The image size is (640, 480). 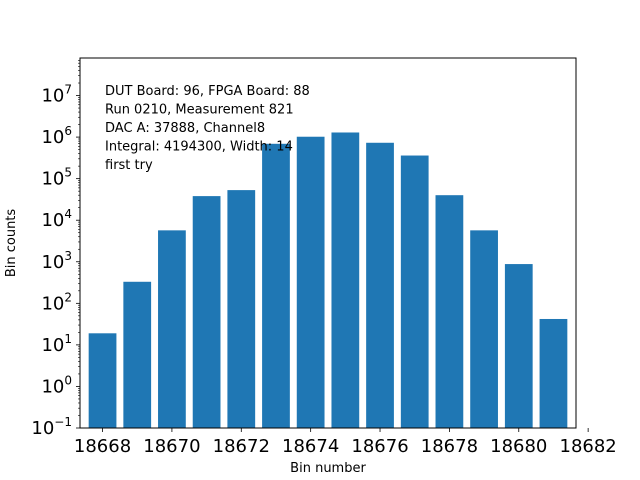 What do you see at coordinates (199, 147) in the screenshot?
I see `annotation-line: Integral: 4194300, Width: 14` at bounding box center [199, 147].